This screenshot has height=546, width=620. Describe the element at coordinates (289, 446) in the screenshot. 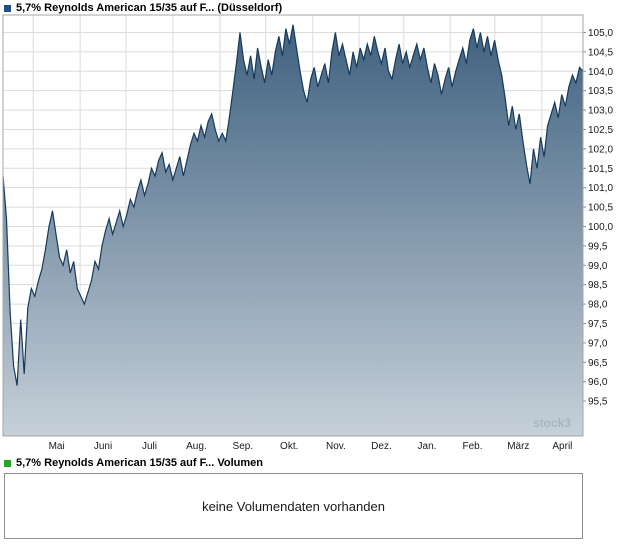

I see `x-tick-label: Okt.` at that location.